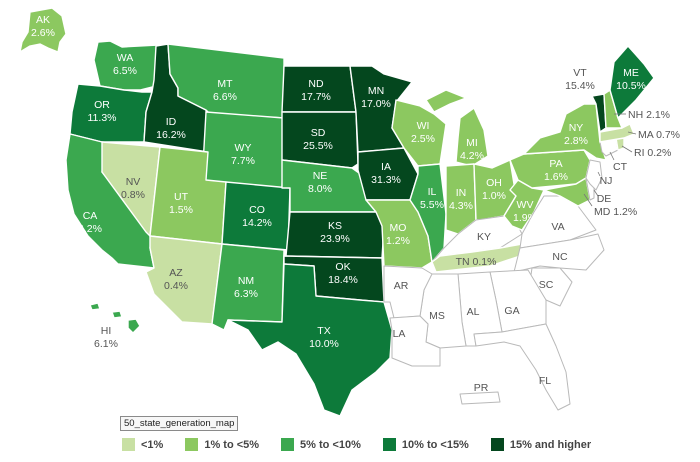 The image size is (700, 462). I want to click on label-nv: NV, so click(133, 182).